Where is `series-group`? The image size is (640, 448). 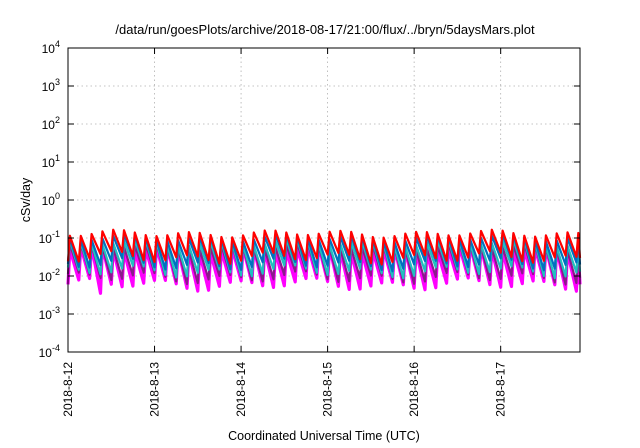 series-group is located at coordinates (324, 261).